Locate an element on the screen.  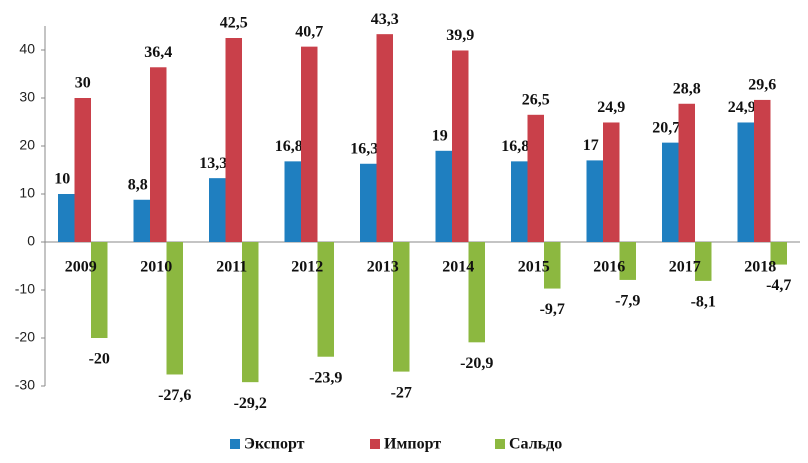
data-label: 10 is located at coordinates (62, 179).